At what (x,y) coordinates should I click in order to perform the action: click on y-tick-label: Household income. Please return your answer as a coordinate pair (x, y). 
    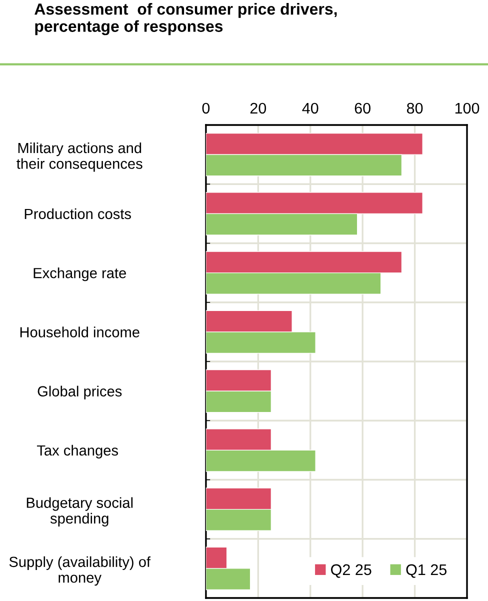
    Looking at the image, I should click on (80, 332).